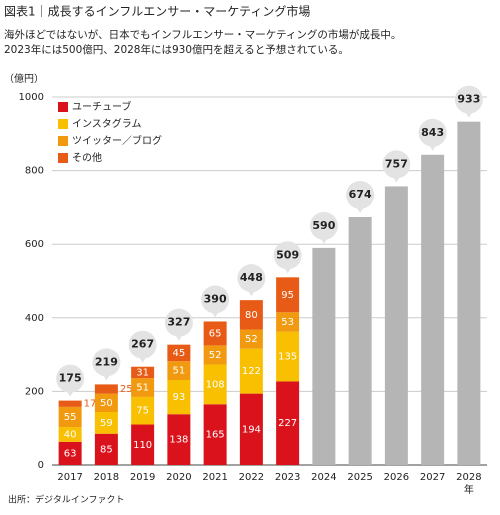  What do you see at coordinates (214, 477) in the screenshot?
I see `x-tick-label: 2021` at bounding box center [214, 477].